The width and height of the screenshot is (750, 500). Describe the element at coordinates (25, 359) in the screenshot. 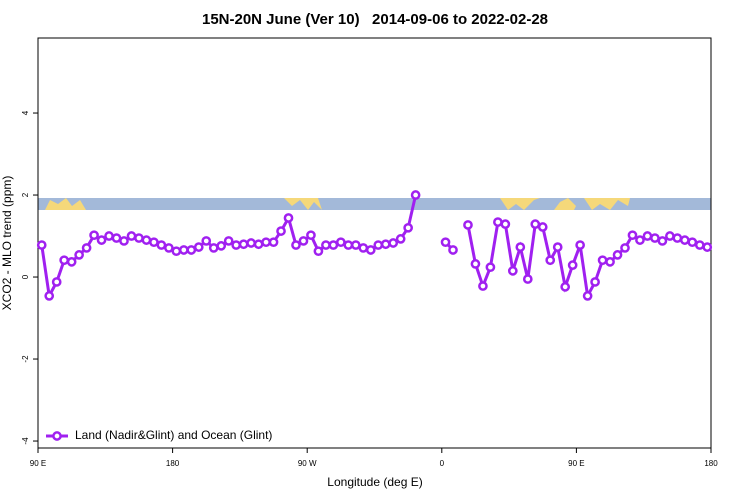

I see `y-tick-label: -2` at that location.